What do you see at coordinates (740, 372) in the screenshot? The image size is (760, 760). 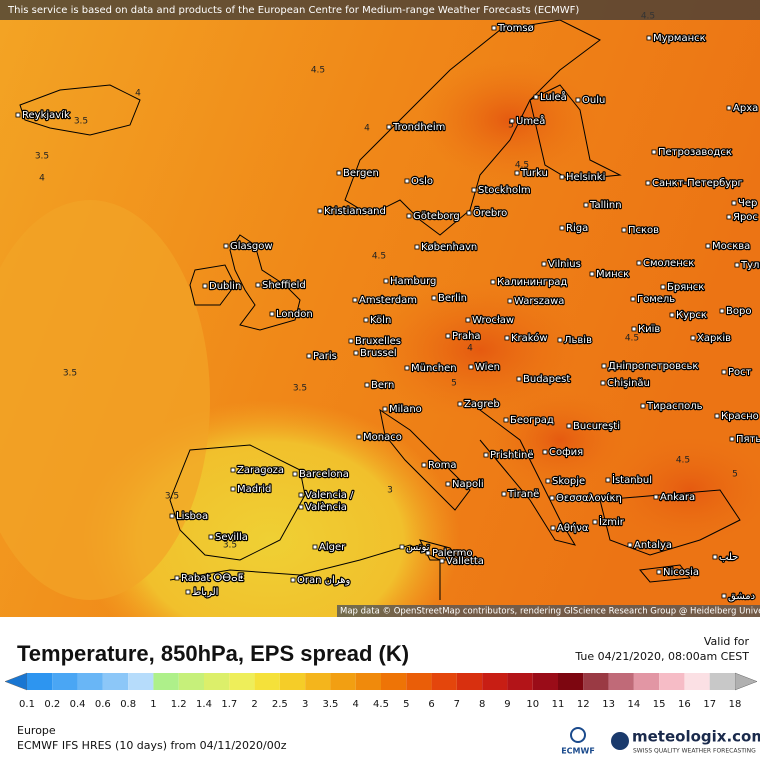 I see `city-label: Рост` at bounding box center [740, 372].